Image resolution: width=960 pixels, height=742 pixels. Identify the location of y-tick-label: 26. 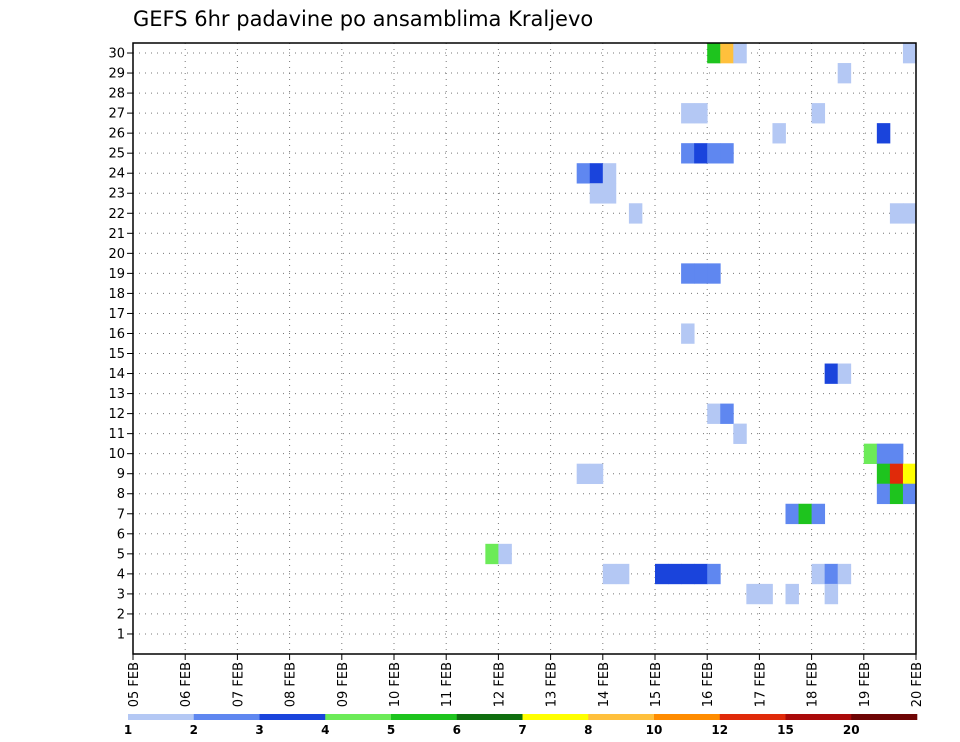
(116, 134).